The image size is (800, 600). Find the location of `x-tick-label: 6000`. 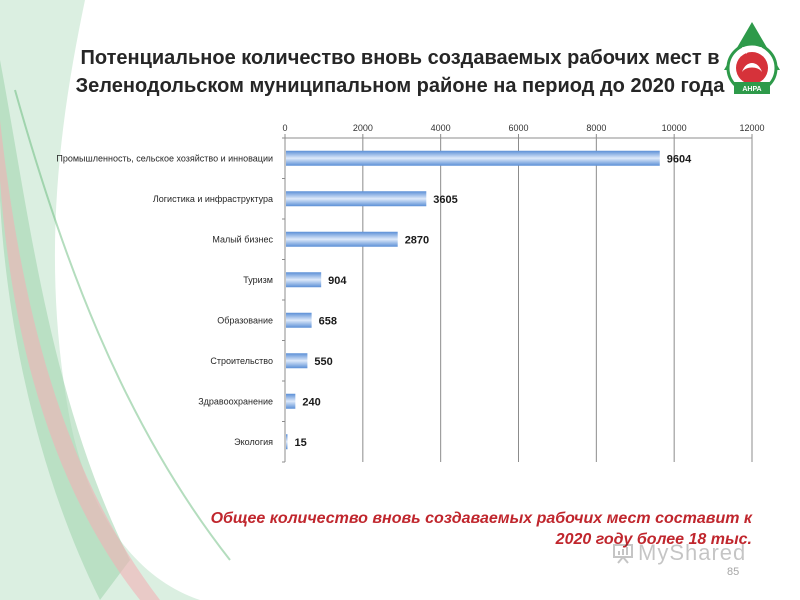

x-tick-label: 6000 is located at coordinates (518, 128).